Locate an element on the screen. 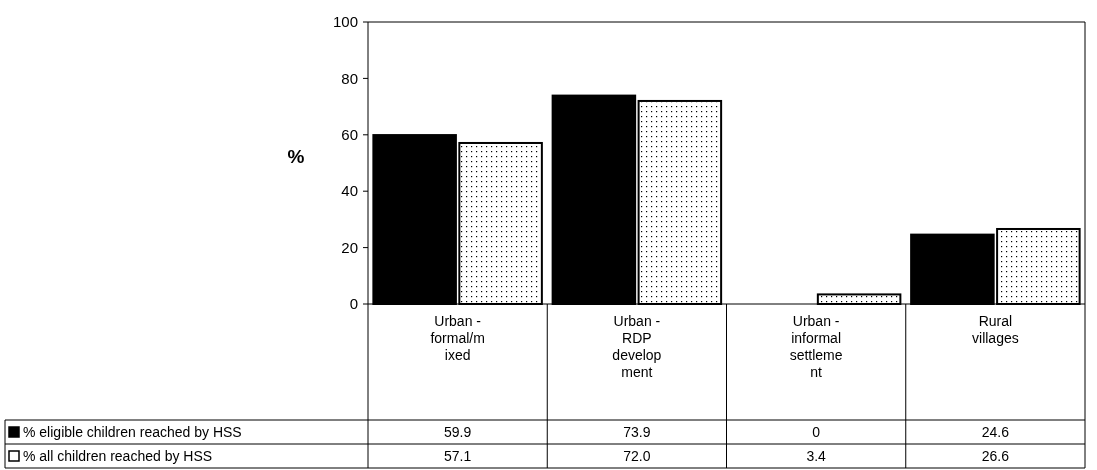  legend-label: % all children reached by HSS is located at coordinates (118, 456).